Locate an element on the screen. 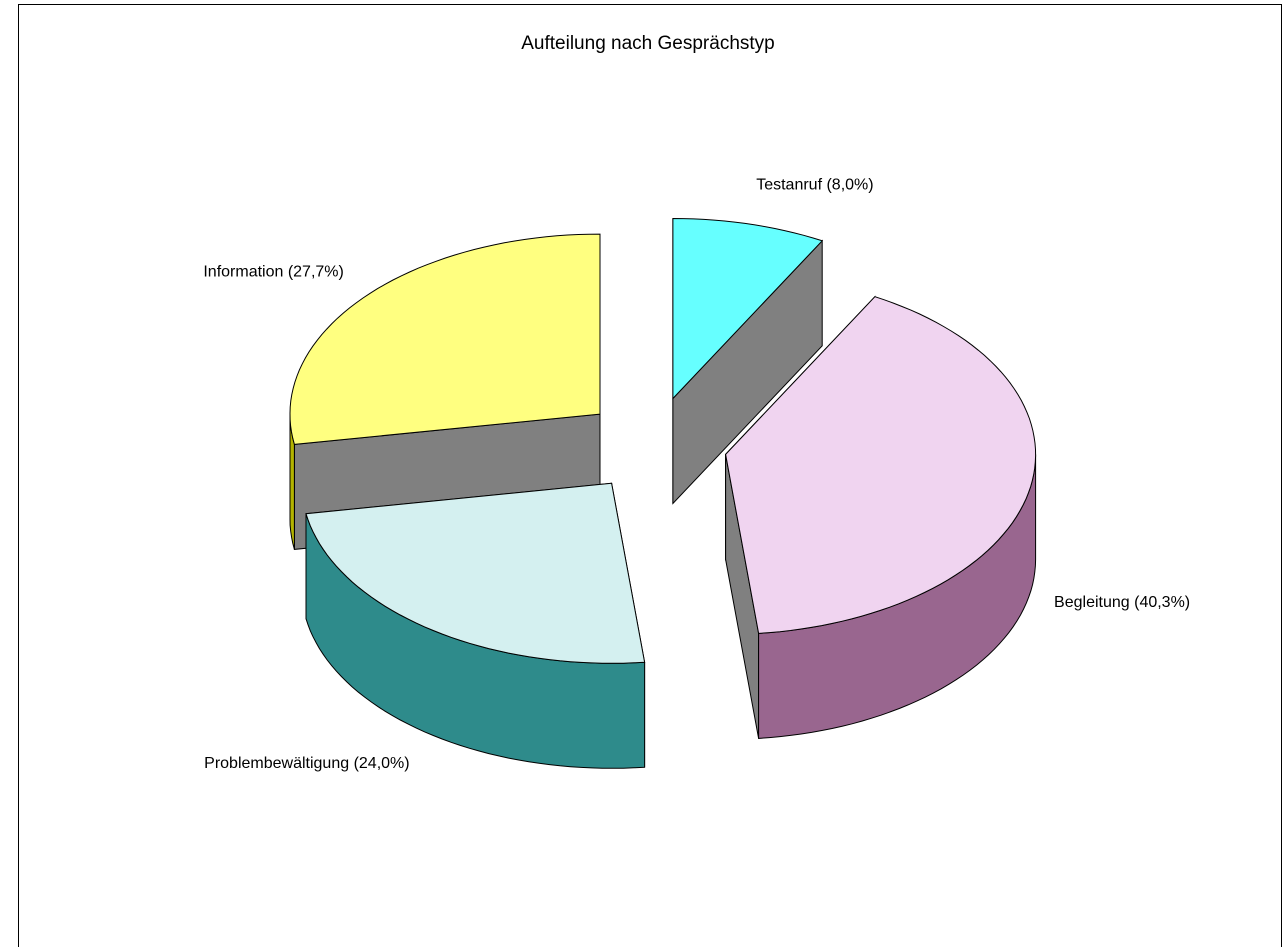 This screenshot has width=1286, height=947. data-label: Problembewältigung (24,0%) is located at coordinates (306, 763).